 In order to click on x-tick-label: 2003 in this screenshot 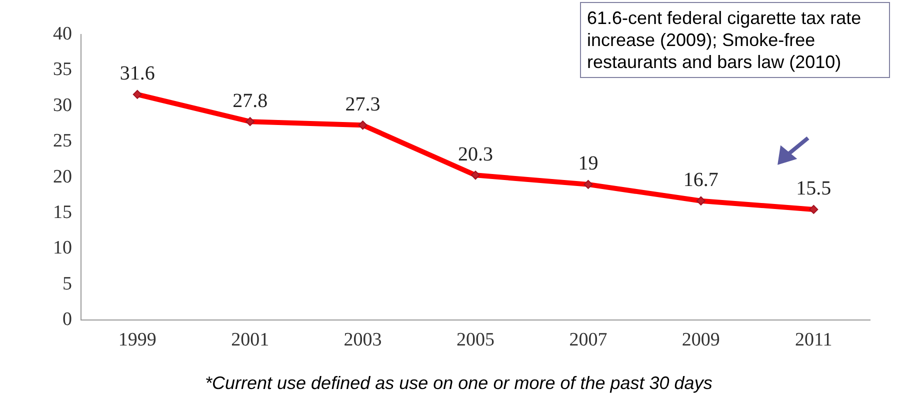, I will do `click(363, 340)`.